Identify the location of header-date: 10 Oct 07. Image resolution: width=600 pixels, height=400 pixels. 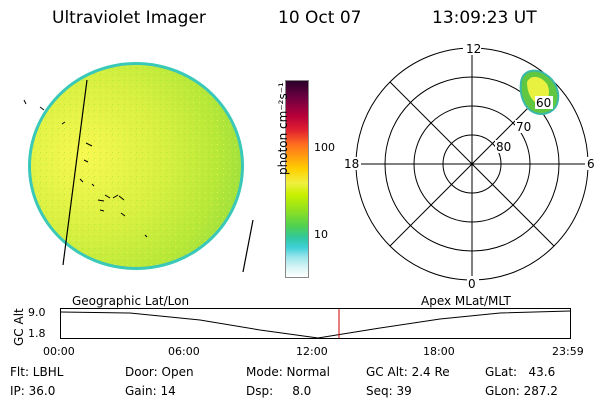
(320, 18).